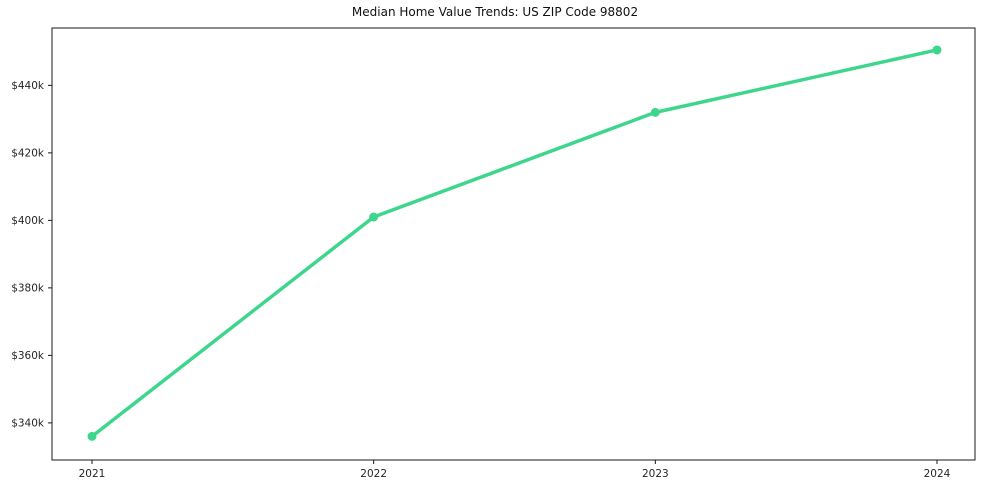 The image size is (990, 490). I want to click on y-tick-label: $340k, so click(28, 423).